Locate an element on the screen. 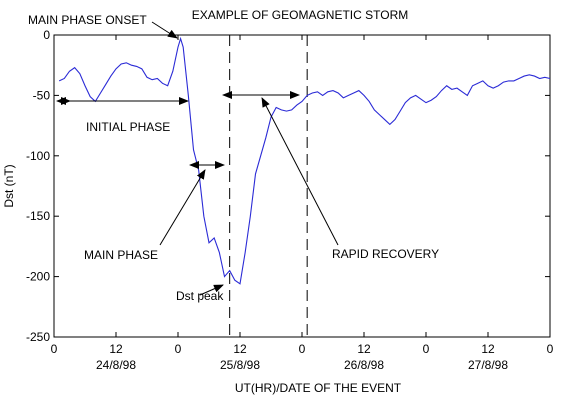  annotation-main-phase: MAIN PHASE is located at coordinates (121, 255).